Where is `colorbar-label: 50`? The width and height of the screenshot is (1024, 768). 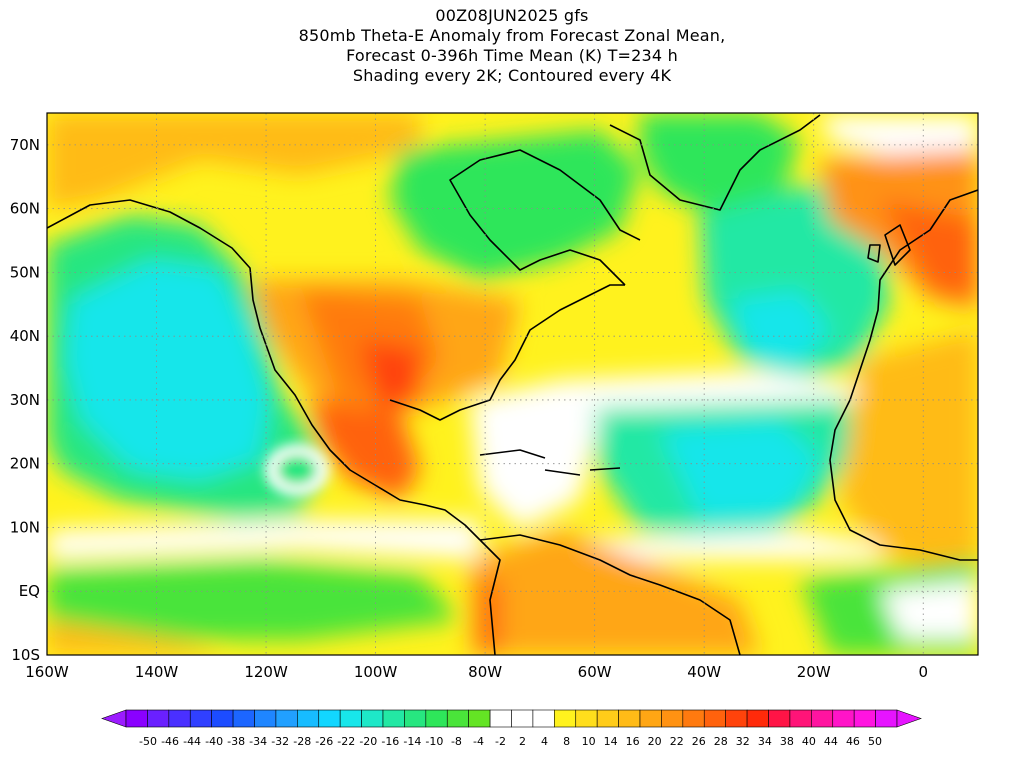
colorbar-label: 50 is located at coordinates (875, 741).